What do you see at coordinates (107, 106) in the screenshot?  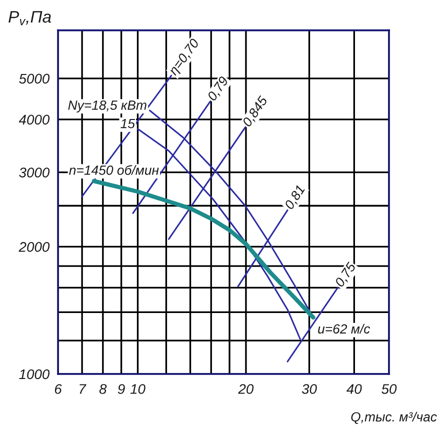 I see `series-label: Ny=18,5 кВт` at bounding box center [107, 106].